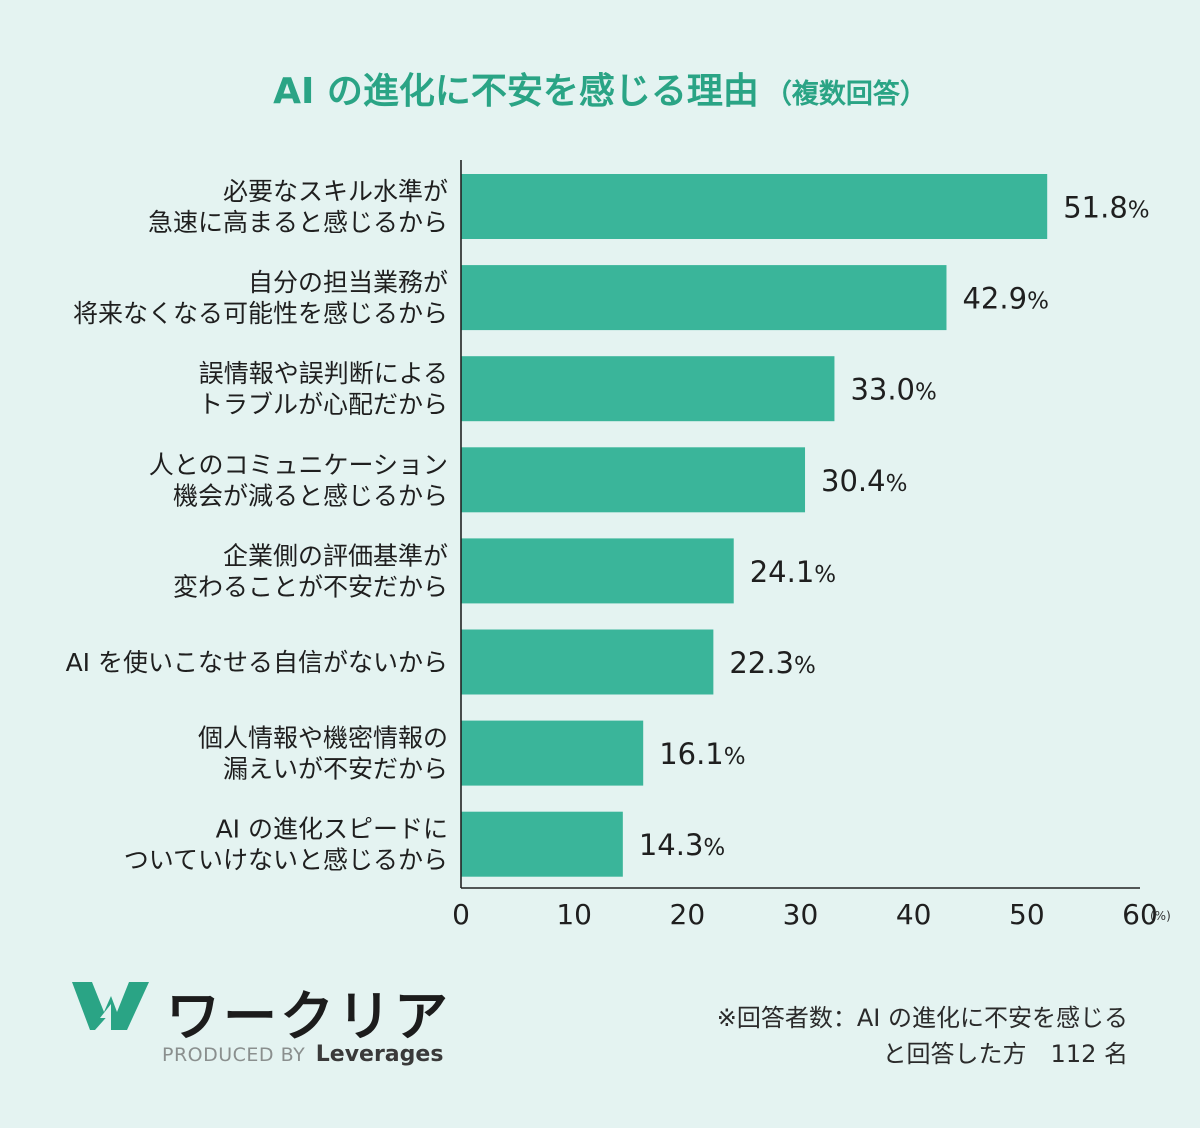  I want to click on category-label-5: 企業側の評価基準が変わることが不安だから, so click(310, 571).